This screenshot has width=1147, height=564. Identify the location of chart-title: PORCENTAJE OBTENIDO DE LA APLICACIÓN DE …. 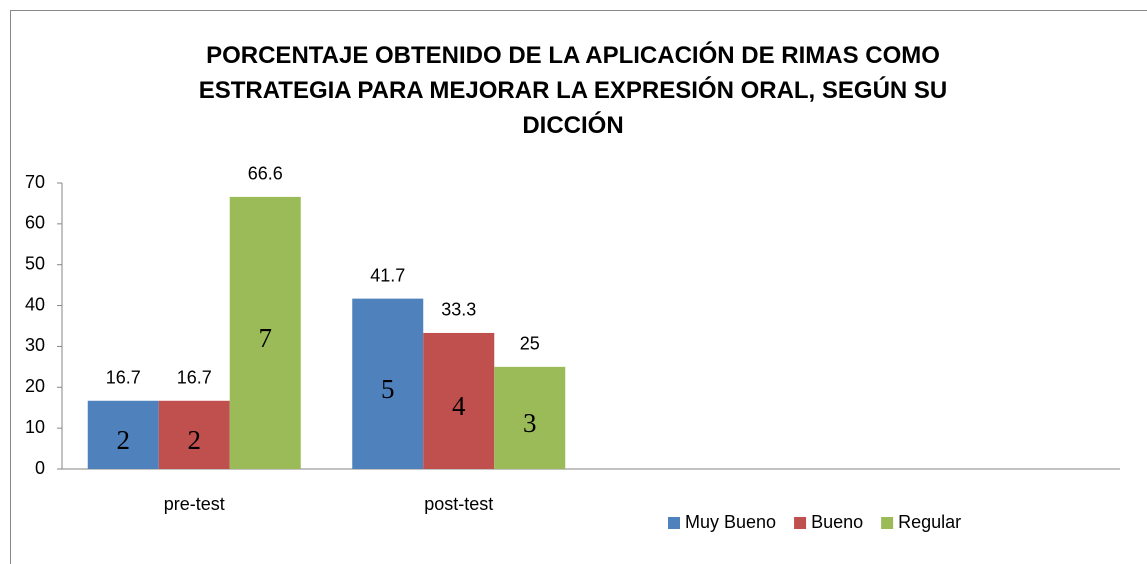
(573, 90).